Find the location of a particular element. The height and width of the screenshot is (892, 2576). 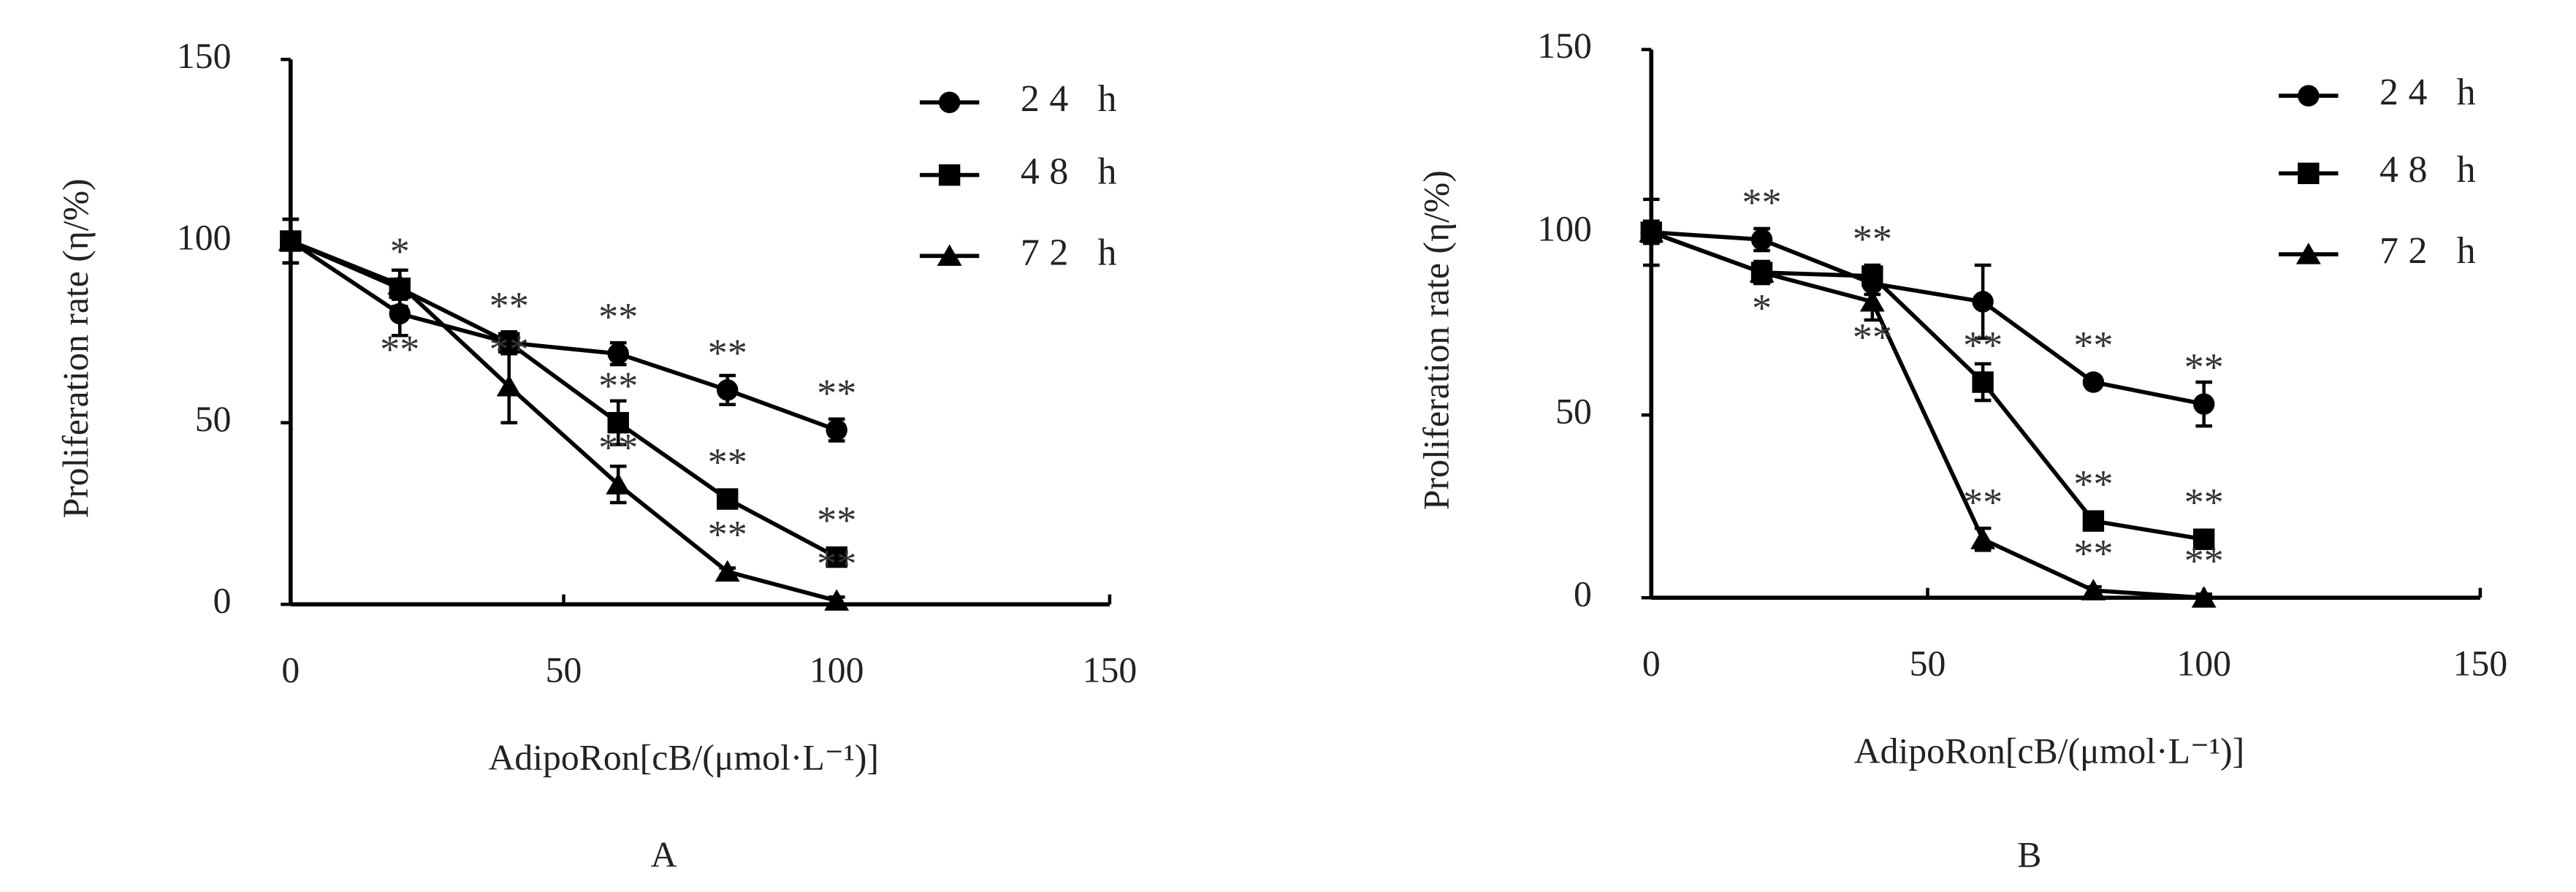

panel-label: A is located at coordinates (664, 855).